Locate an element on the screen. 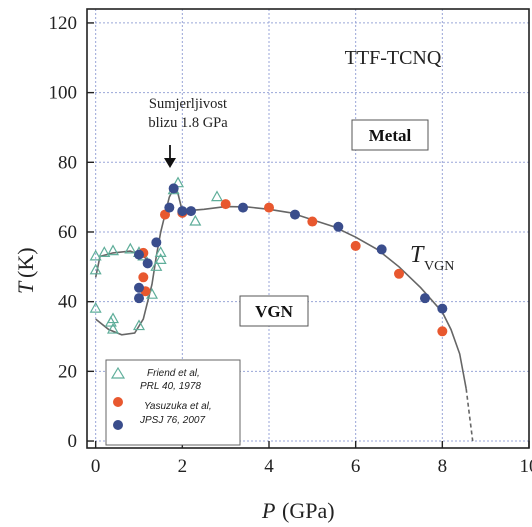 The width and height of the screenshot is (532, 527). legend-triangle-marker is located at coordinates (118, 372).